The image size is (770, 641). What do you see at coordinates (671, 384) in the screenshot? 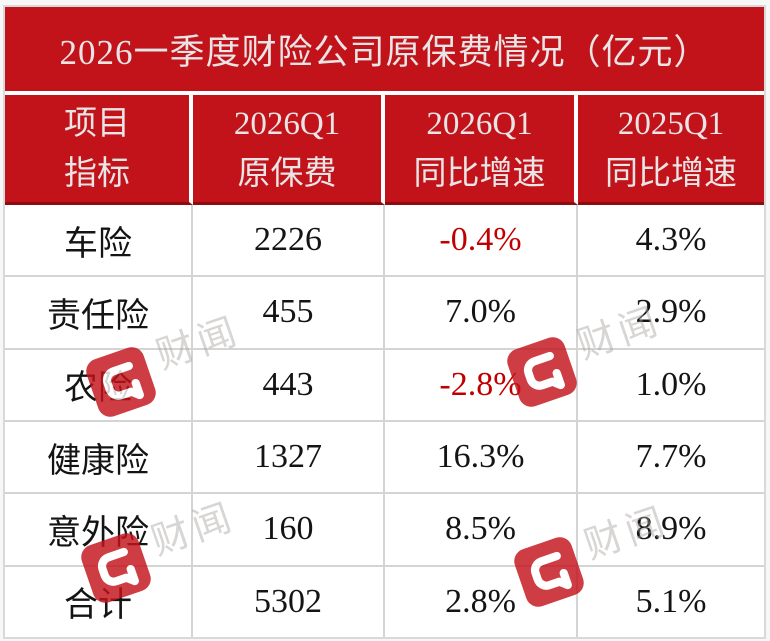
I see `growth-2025-cell: 1.0%` at bounding box center [671, 384].